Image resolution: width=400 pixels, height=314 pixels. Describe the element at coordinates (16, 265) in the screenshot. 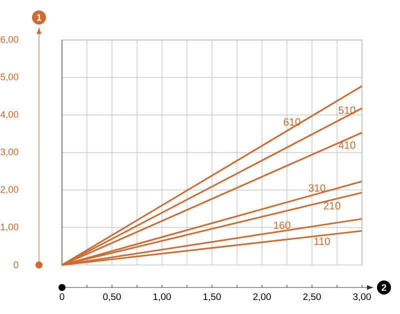

I see `y-tick-label: 0` at that location.